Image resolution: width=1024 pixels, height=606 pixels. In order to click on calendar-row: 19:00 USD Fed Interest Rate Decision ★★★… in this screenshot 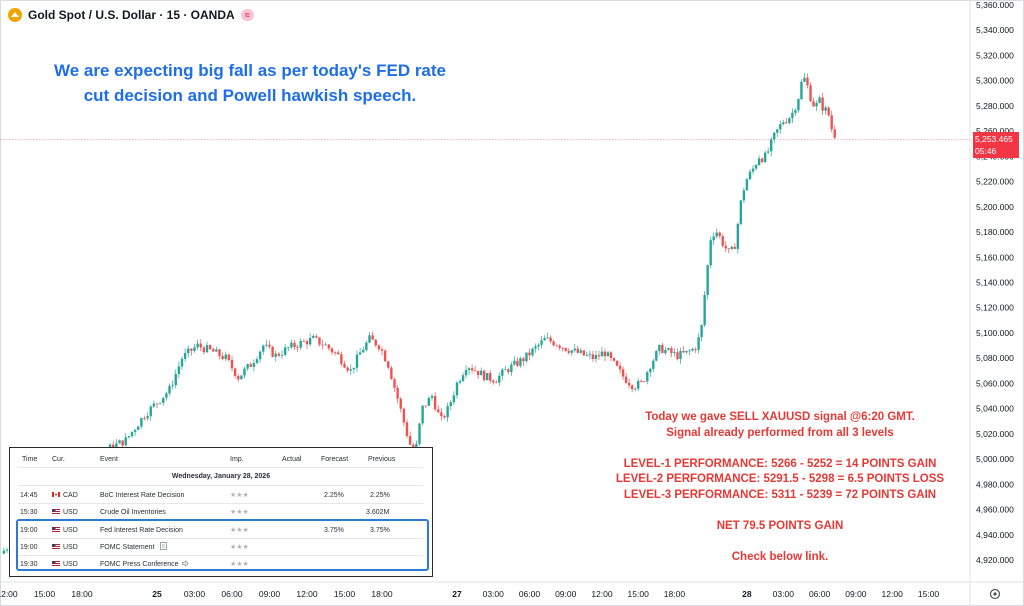, I will do `click(221, 530)`.